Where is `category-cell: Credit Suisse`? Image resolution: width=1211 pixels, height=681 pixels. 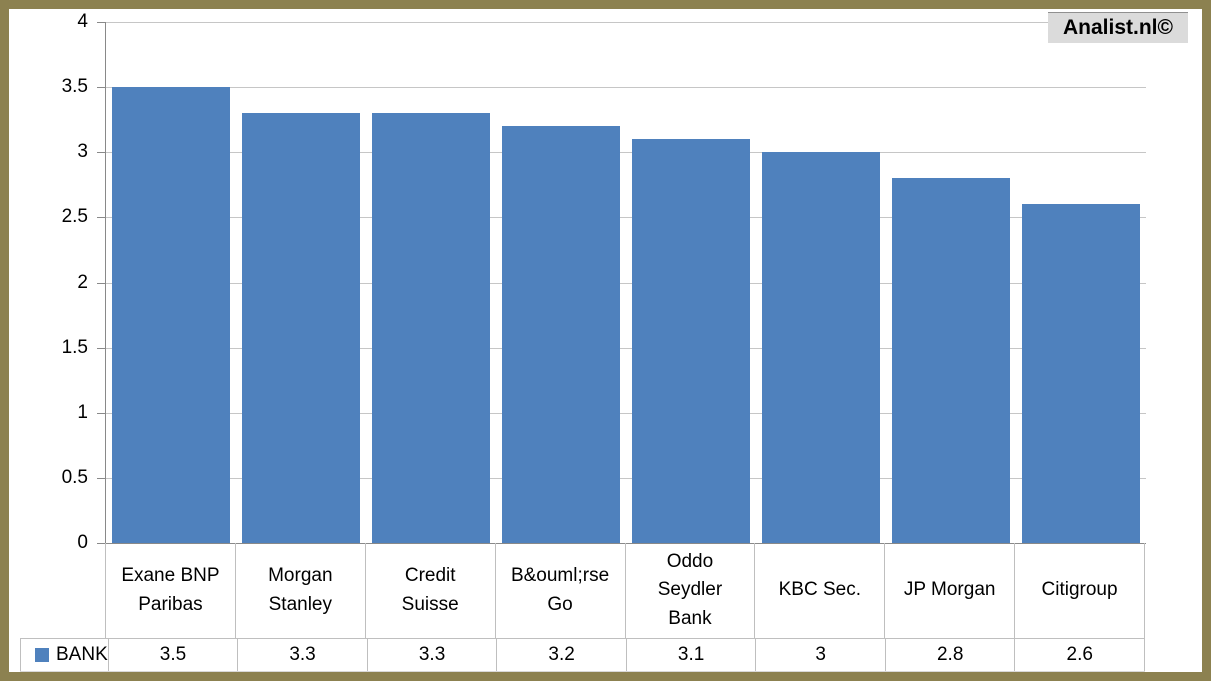
category-cell: Credit Suisse is located at coordinates (431, 590).